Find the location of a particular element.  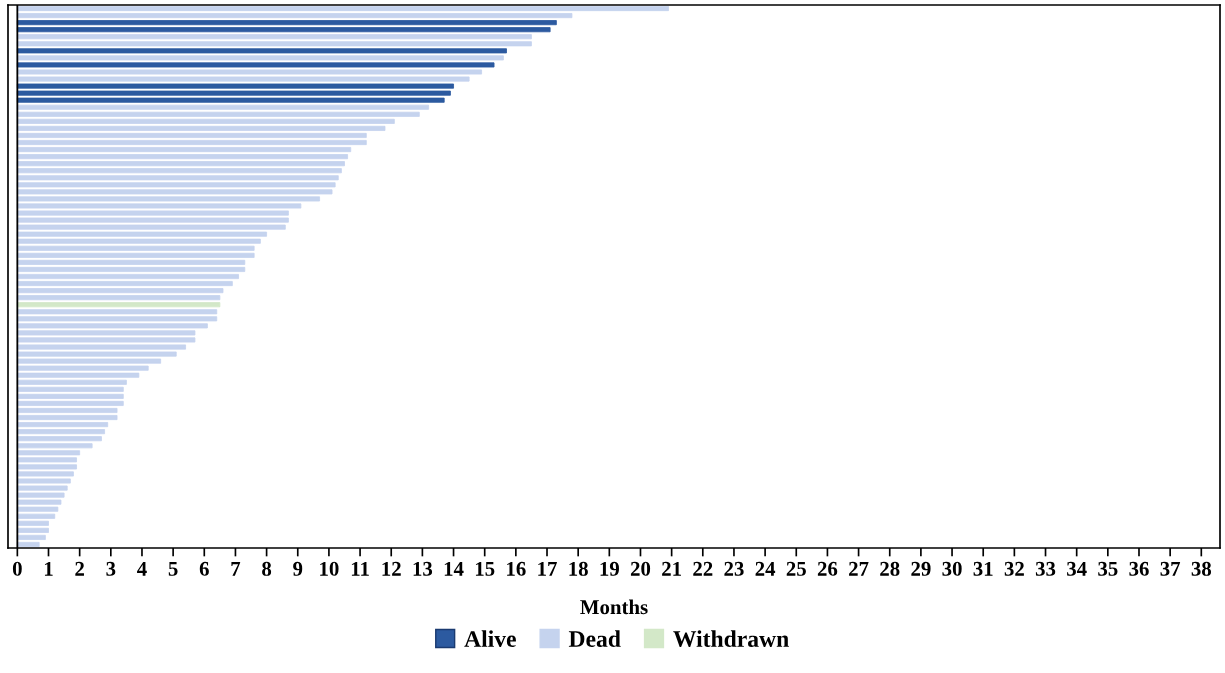

x-tick-label: 25 is located at coordinates (796, 568).